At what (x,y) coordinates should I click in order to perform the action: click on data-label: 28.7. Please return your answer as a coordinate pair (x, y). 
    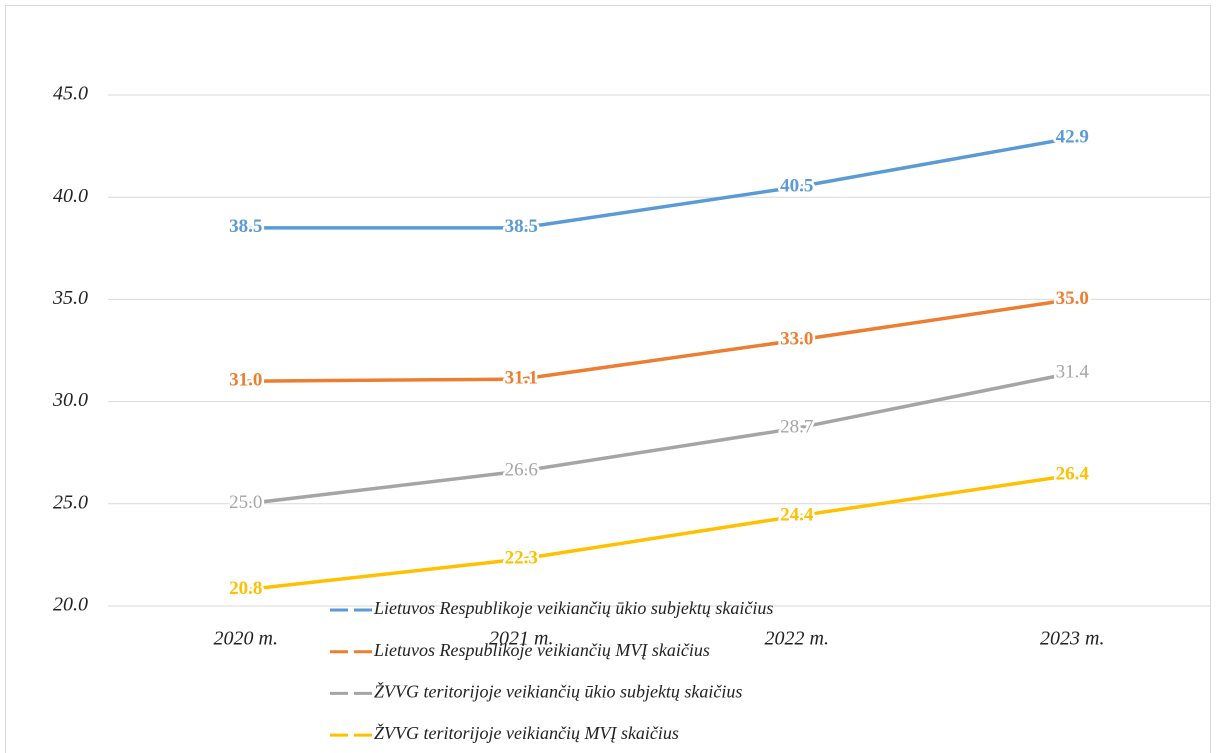
    Looking at the image, I should click on (796, 427).